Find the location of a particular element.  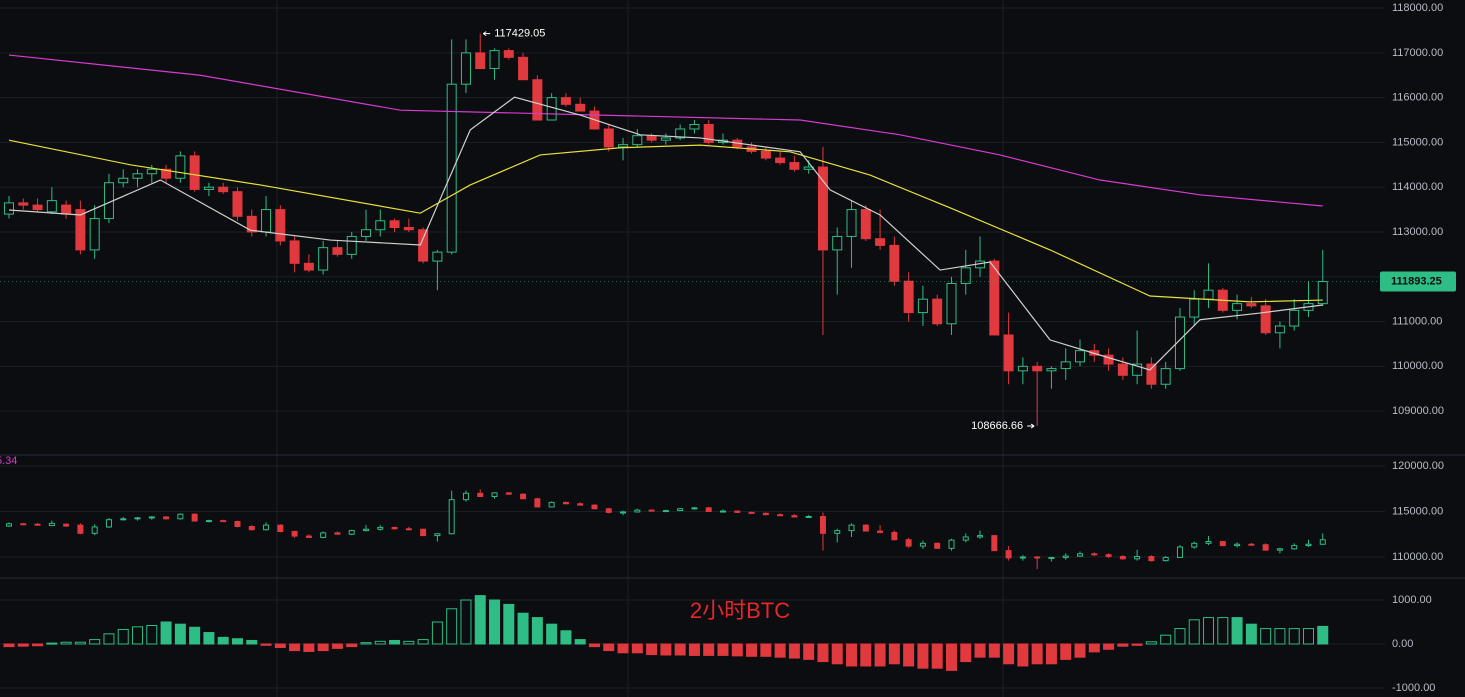

y-tick-label: 1000.00 is located at coordinates (1412, 600).